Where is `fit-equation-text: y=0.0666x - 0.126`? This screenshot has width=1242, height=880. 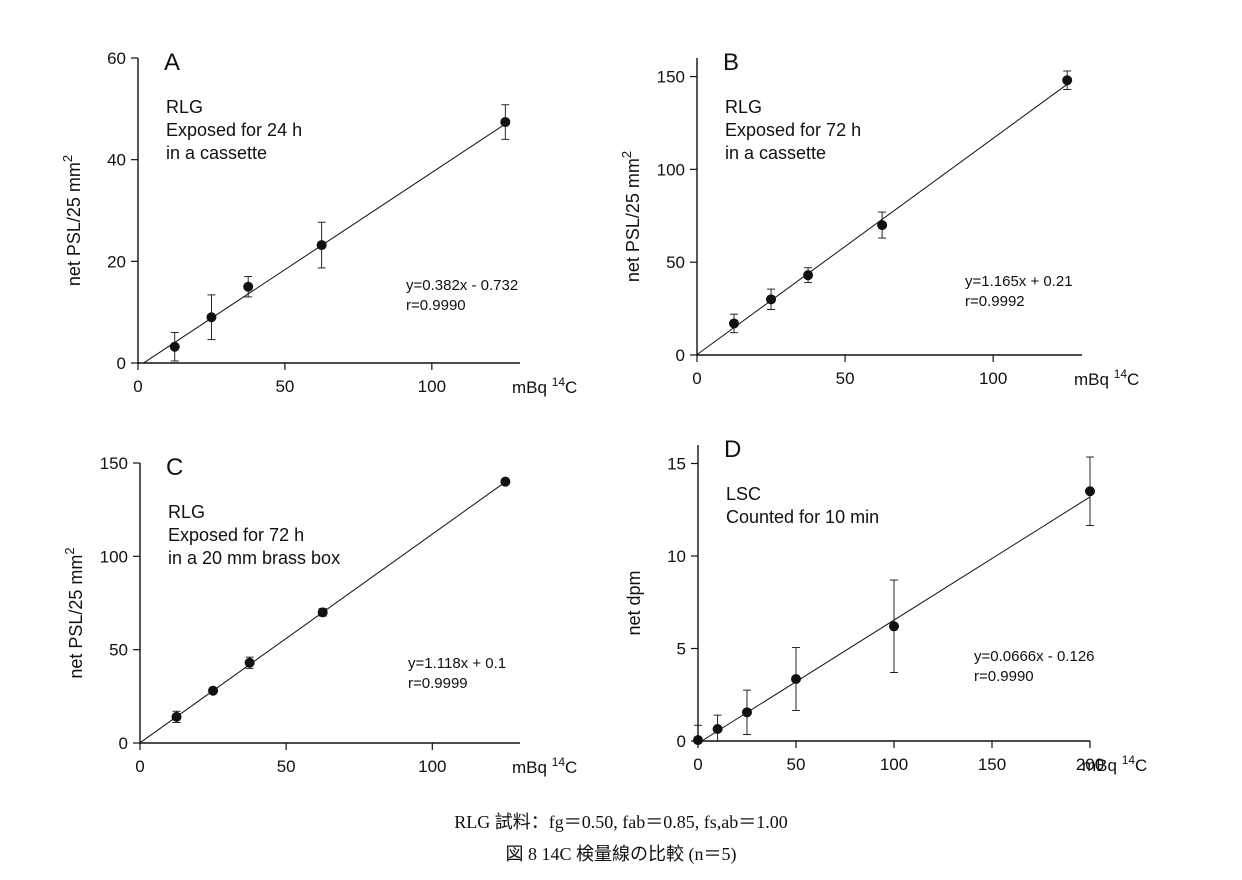
fit-equation-text: y=0.0666x - 0.126 is located at coordinates (1034, 656).